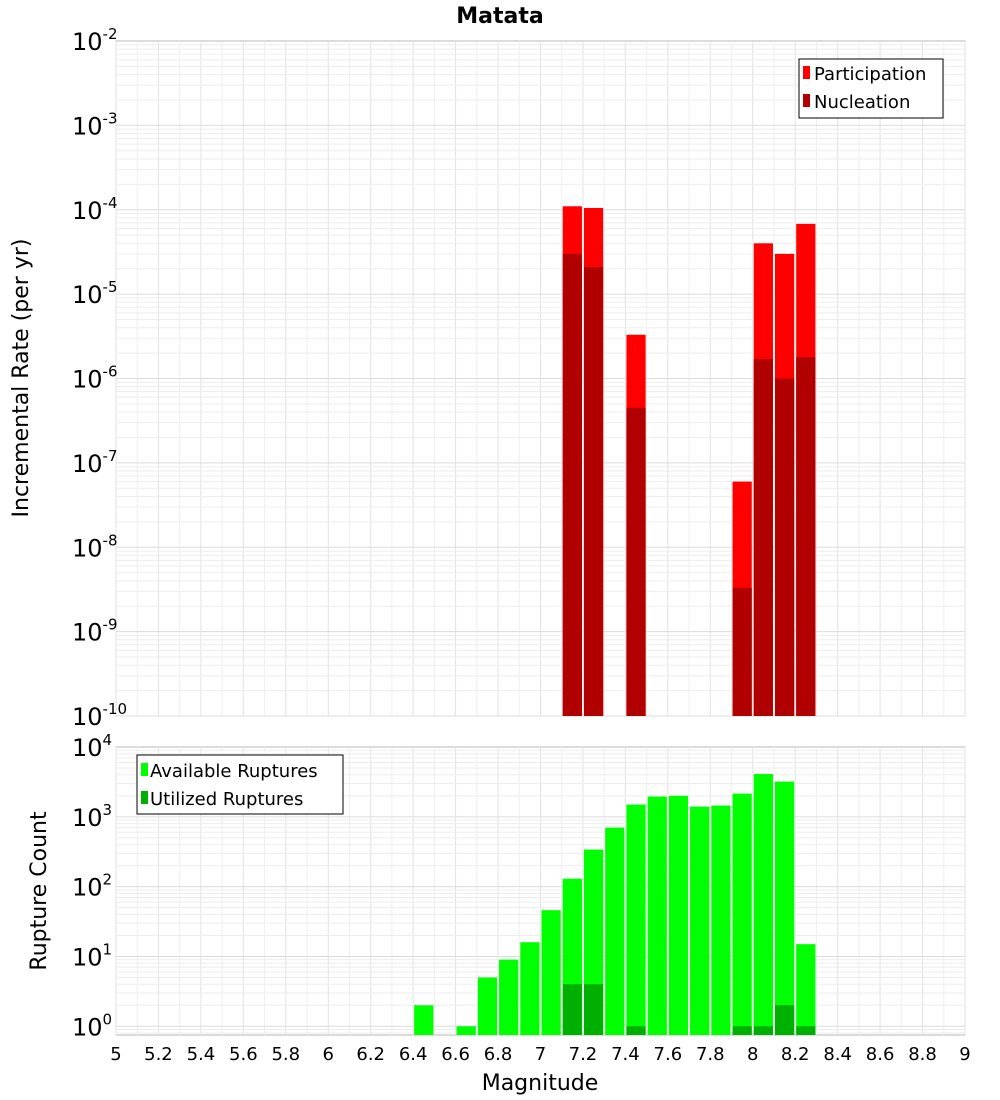 Image resolution: width=1000 pixels, height=1100 pixels. Describe the element at coordinates (540, 1083) in the screenshot. I see `x-axis-label: Magnitude` at that location.